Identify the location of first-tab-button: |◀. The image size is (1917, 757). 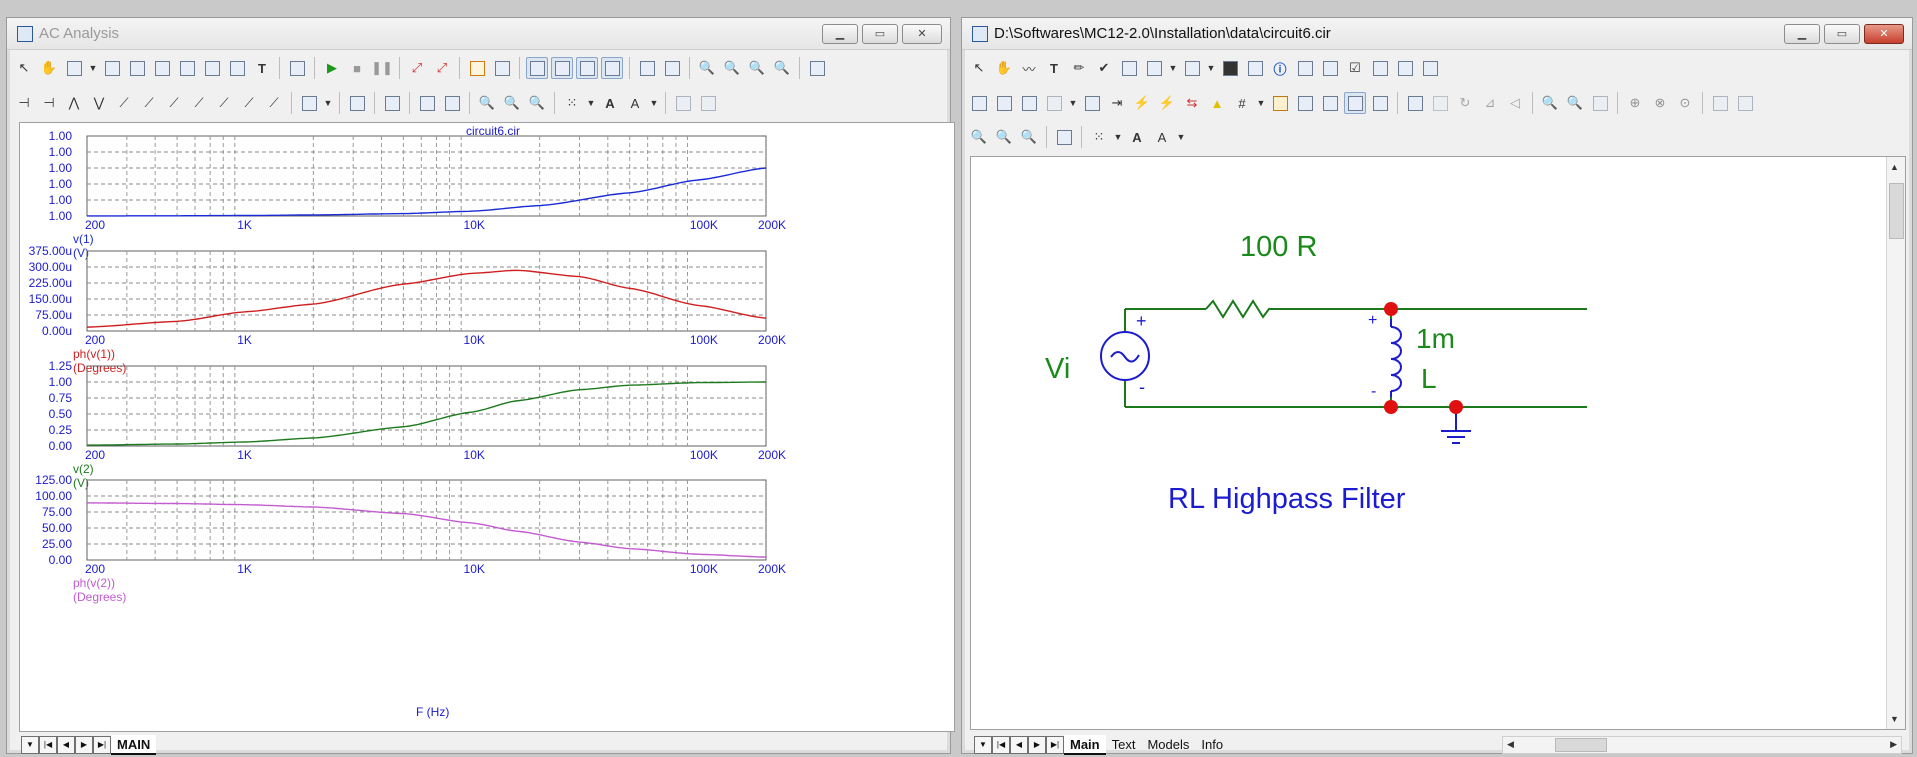
(1001, 745).